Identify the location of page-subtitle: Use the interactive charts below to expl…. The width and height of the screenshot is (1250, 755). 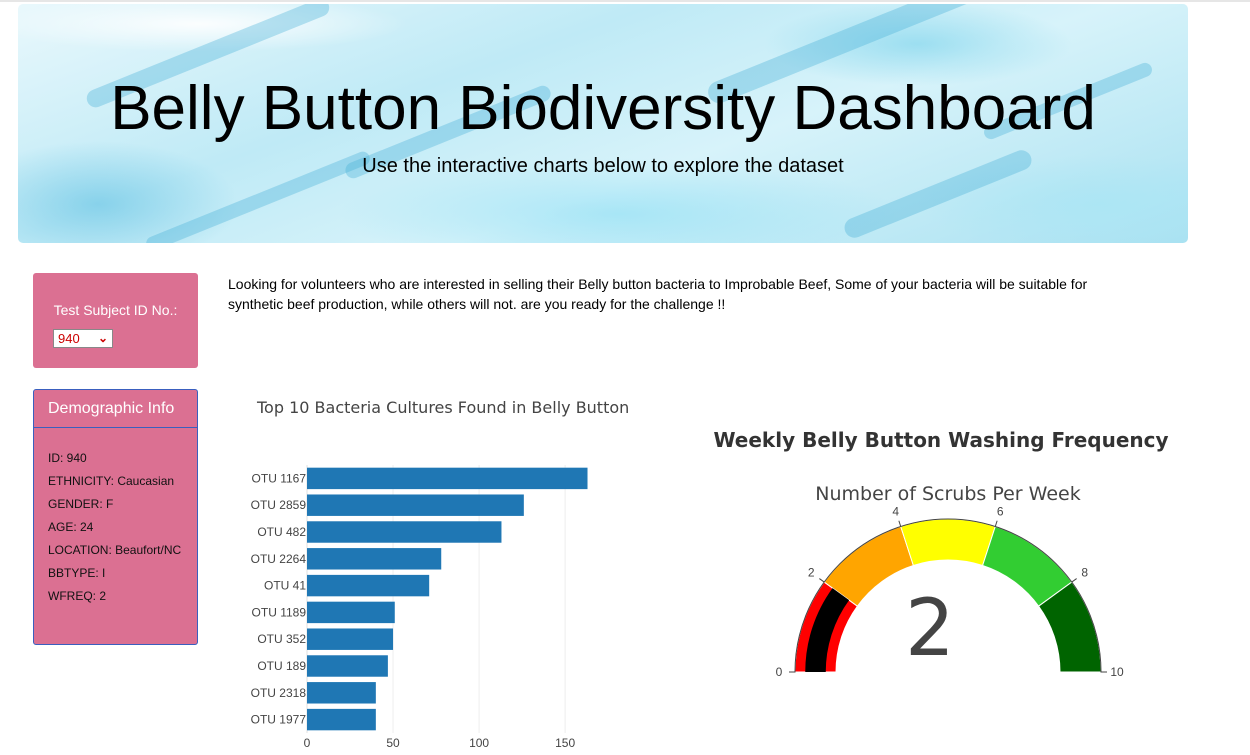
(603, 166).